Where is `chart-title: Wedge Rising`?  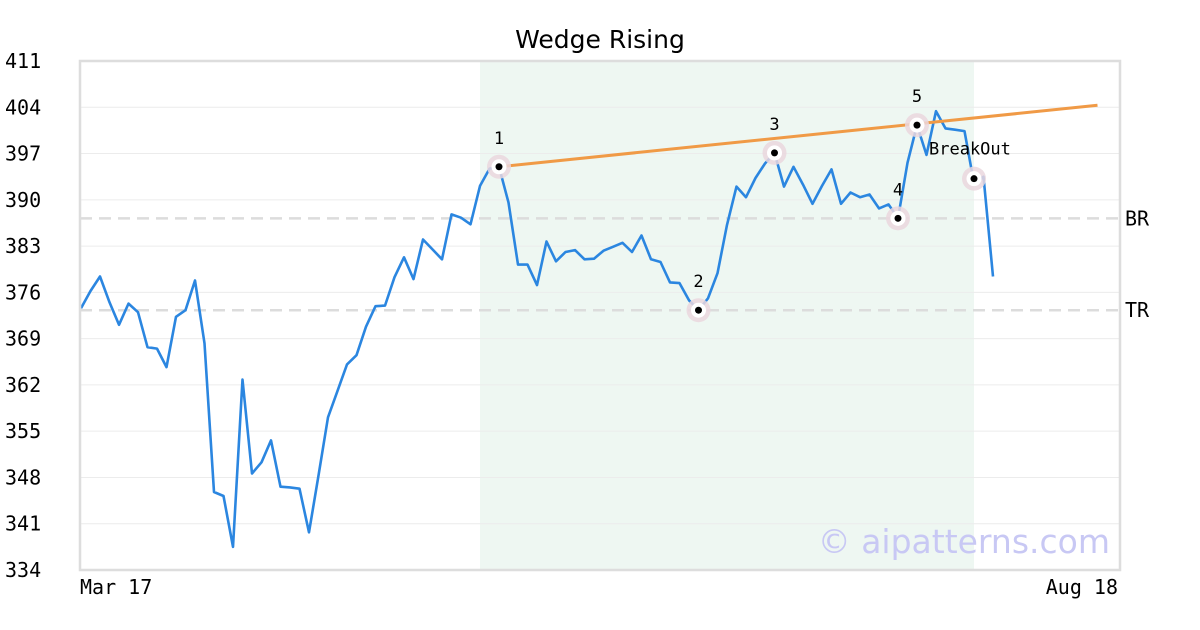
chart-title: Wedge Rising is located at coordinates (600, 39).